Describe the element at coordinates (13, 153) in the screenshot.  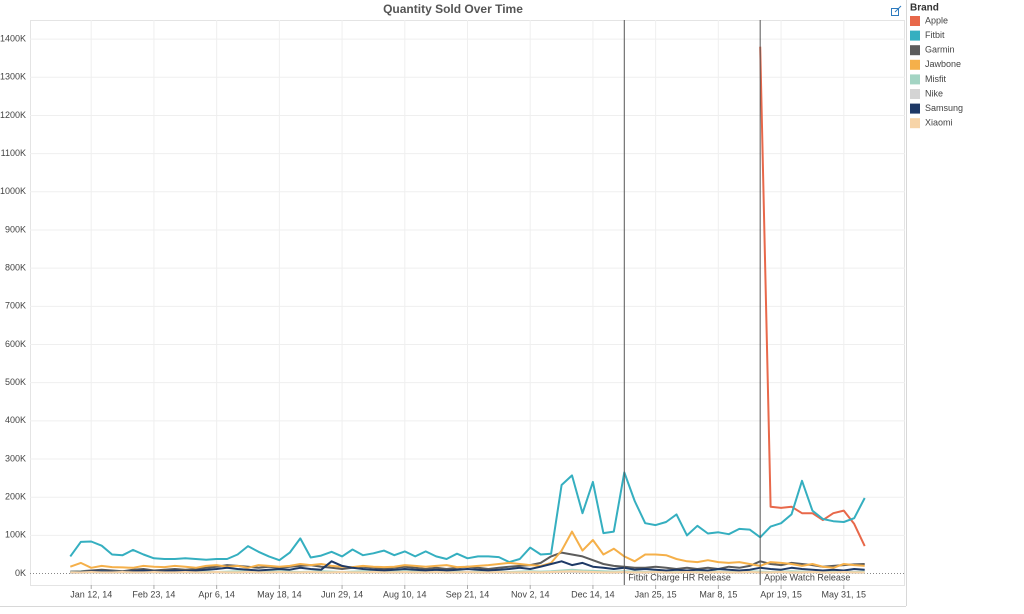
I see `y-tick-label: 1100K` at that location.